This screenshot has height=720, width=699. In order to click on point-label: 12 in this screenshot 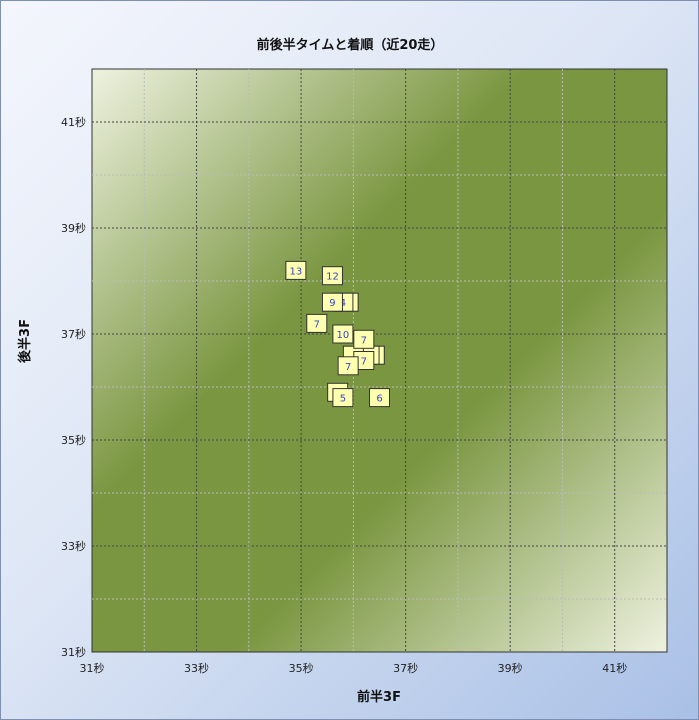, I will do `click(332, 277)`.